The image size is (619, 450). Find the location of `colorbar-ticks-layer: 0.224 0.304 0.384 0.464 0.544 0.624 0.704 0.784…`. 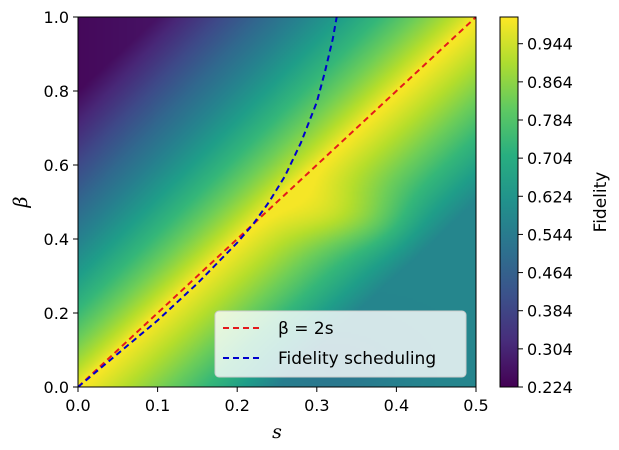

colorbar-ticks-layer: 0.224 0.304 0.384 0.464 0.544 0.624 0.704 0.784… is located at coordinates (545, 216).